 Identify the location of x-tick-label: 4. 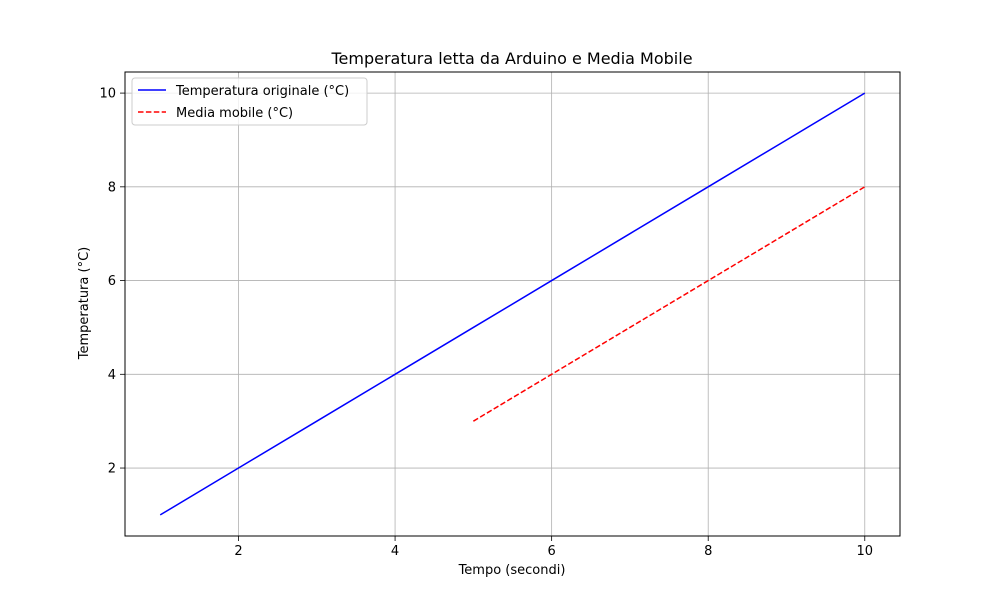
(395, 551).